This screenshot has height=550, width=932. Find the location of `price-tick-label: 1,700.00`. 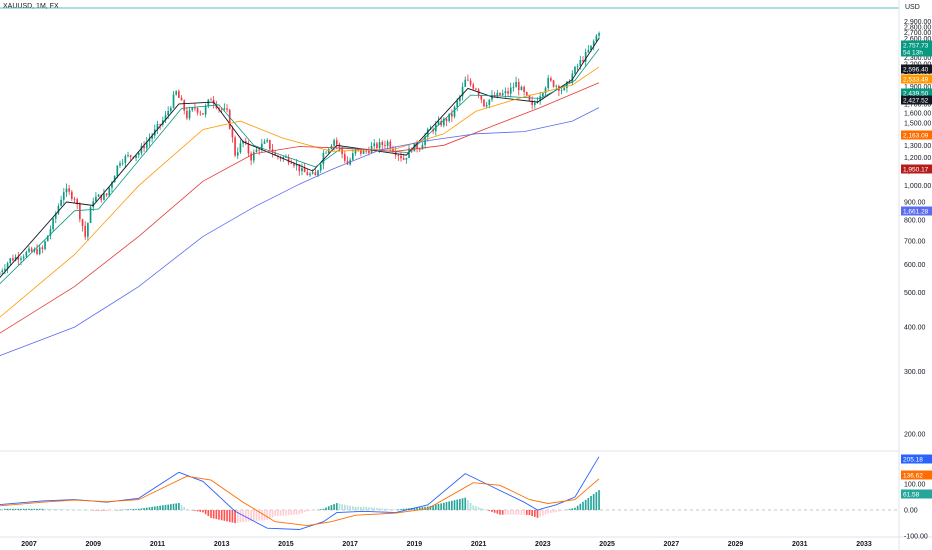

price-tick-label: 1,700.00 is located at coordinates (917, 104).